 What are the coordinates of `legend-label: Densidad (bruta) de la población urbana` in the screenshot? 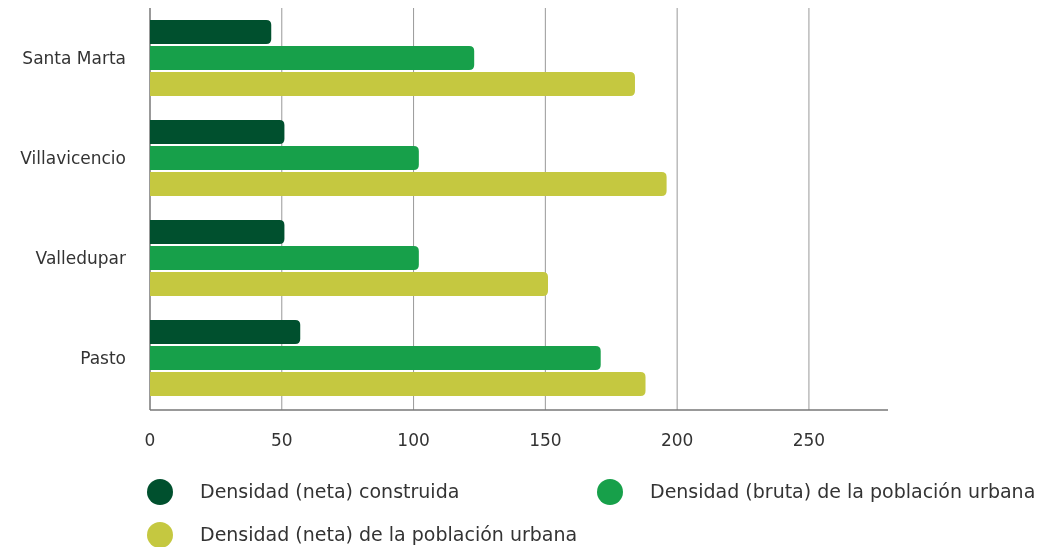 It's located at (843, 490).